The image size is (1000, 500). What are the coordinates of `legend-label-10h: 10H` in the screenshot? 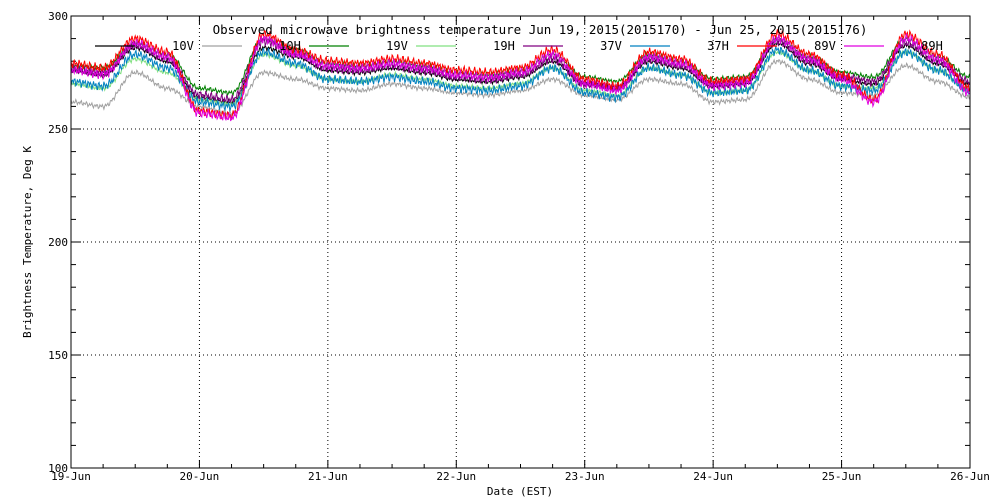 It's located at (290, 46).